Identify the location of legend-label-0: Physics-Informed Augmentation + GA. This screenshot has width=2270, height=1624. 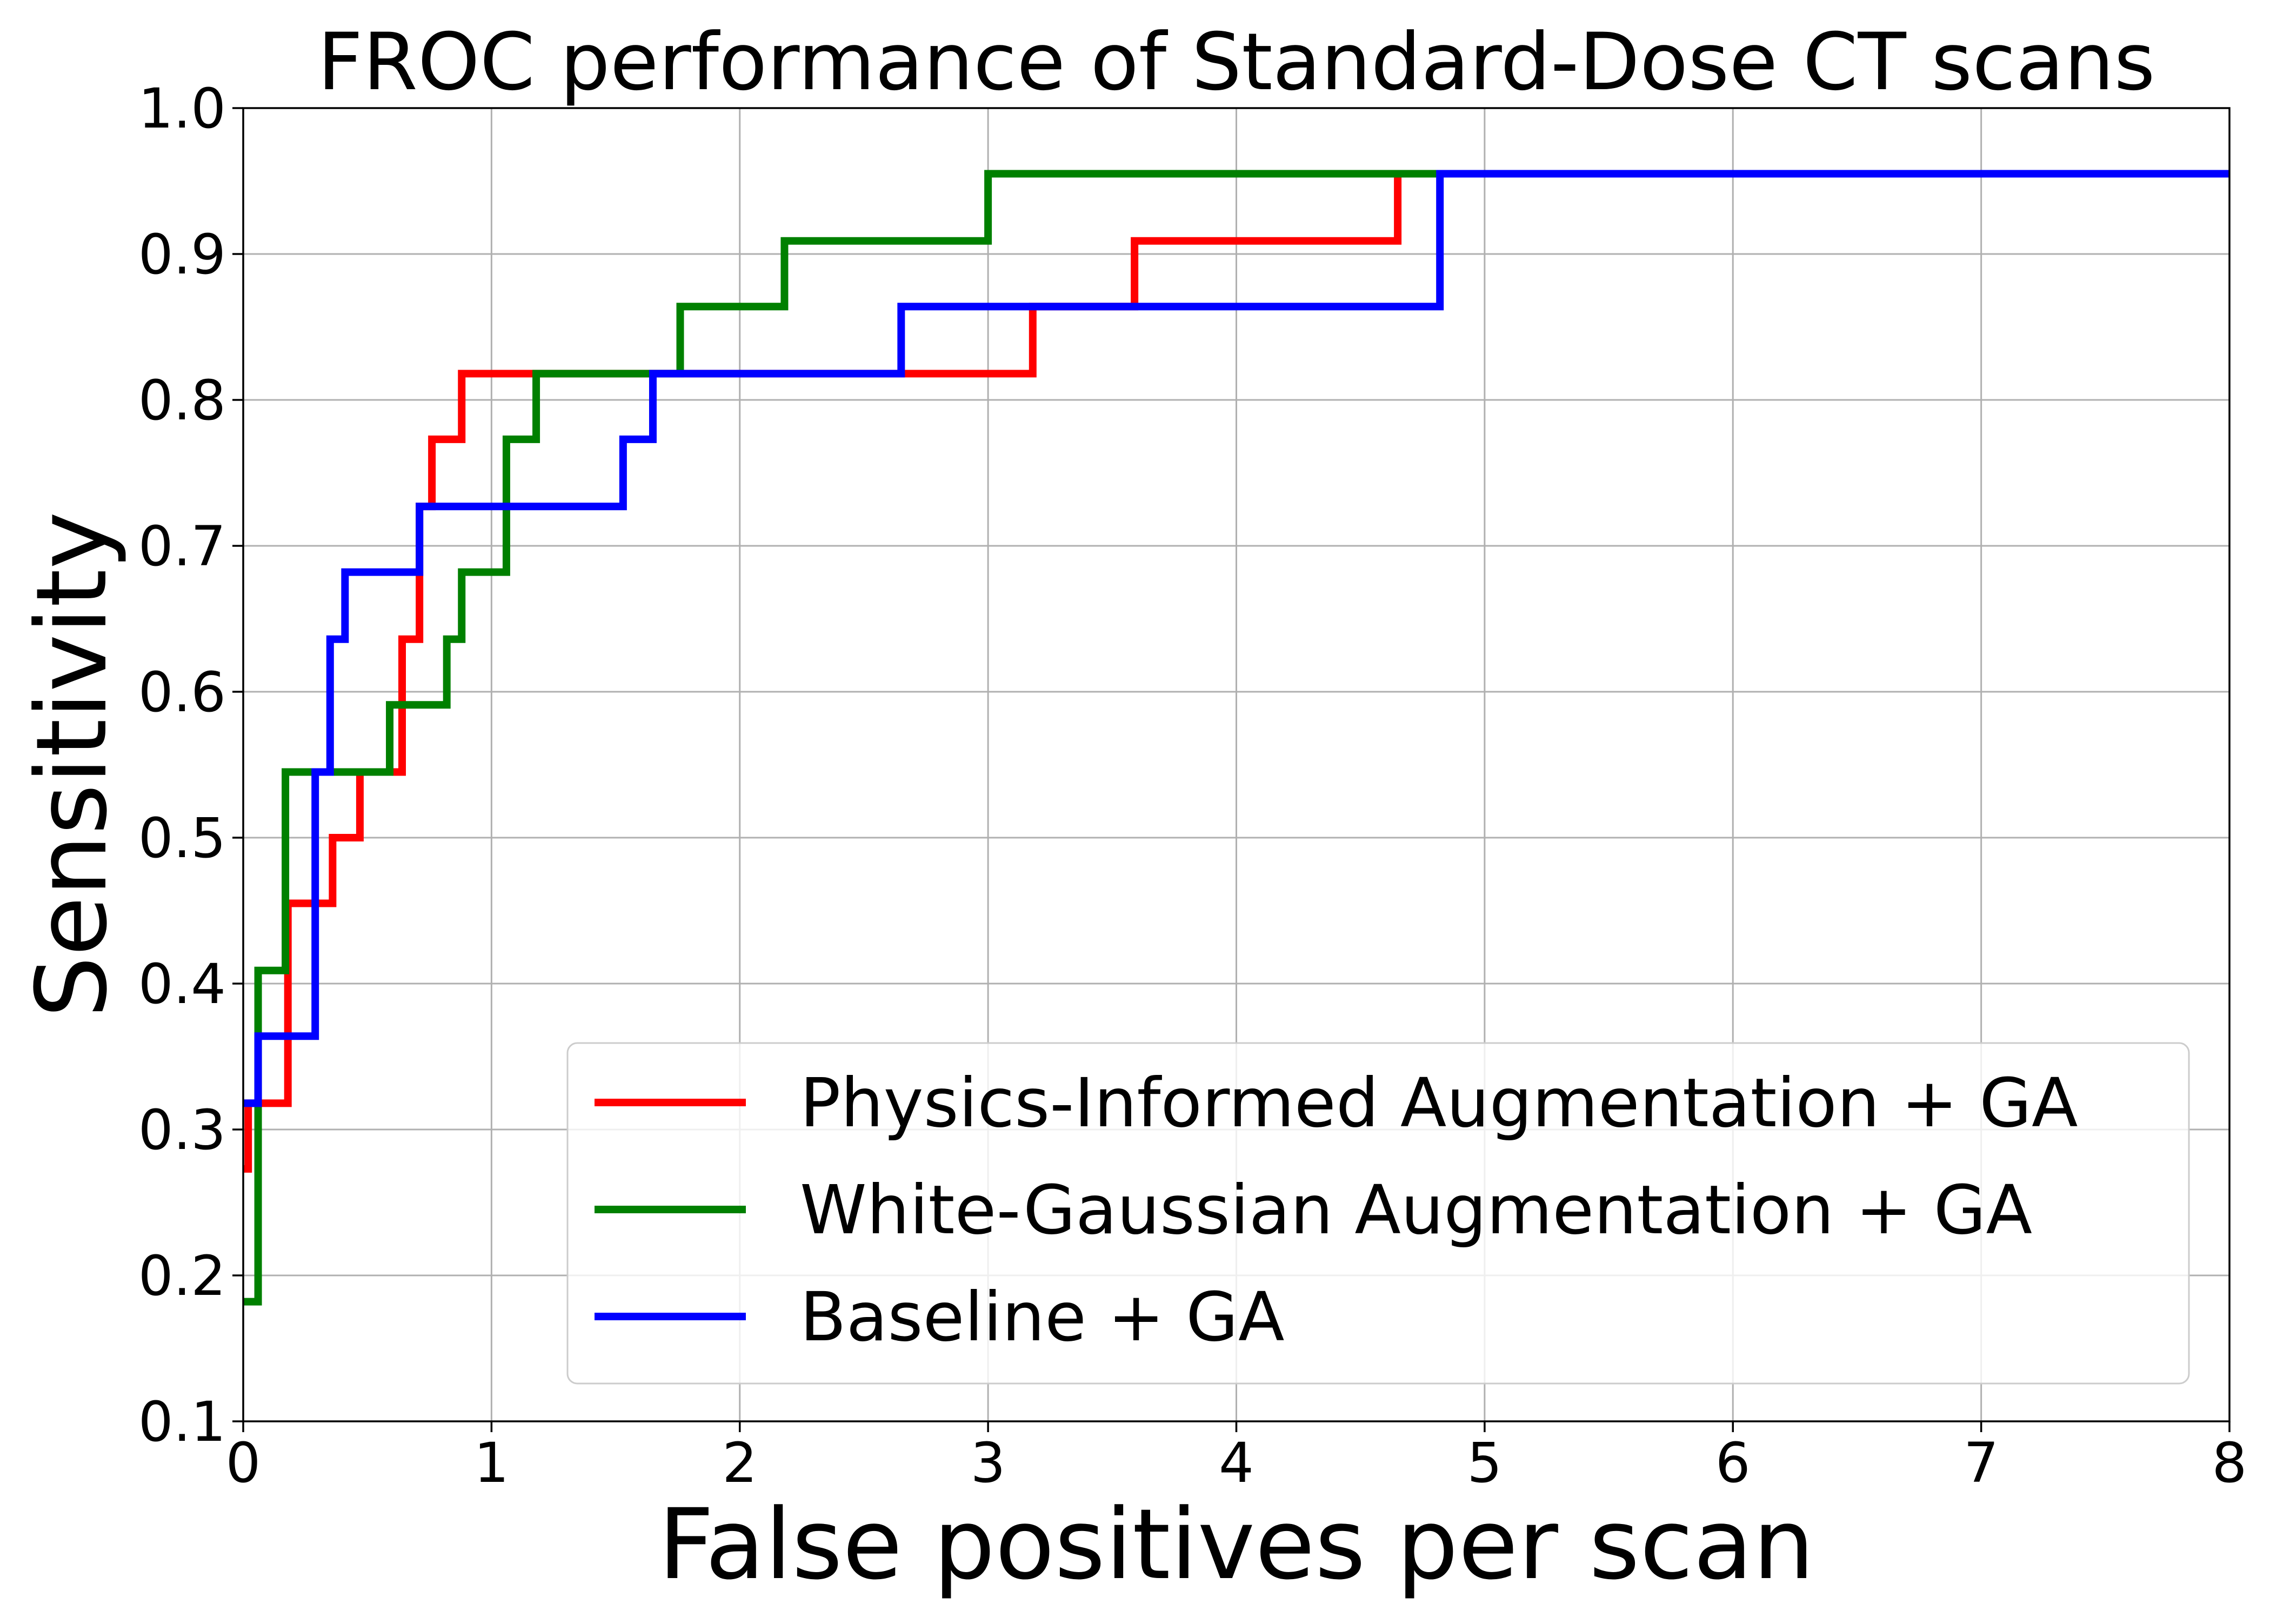
(1439, 1103).